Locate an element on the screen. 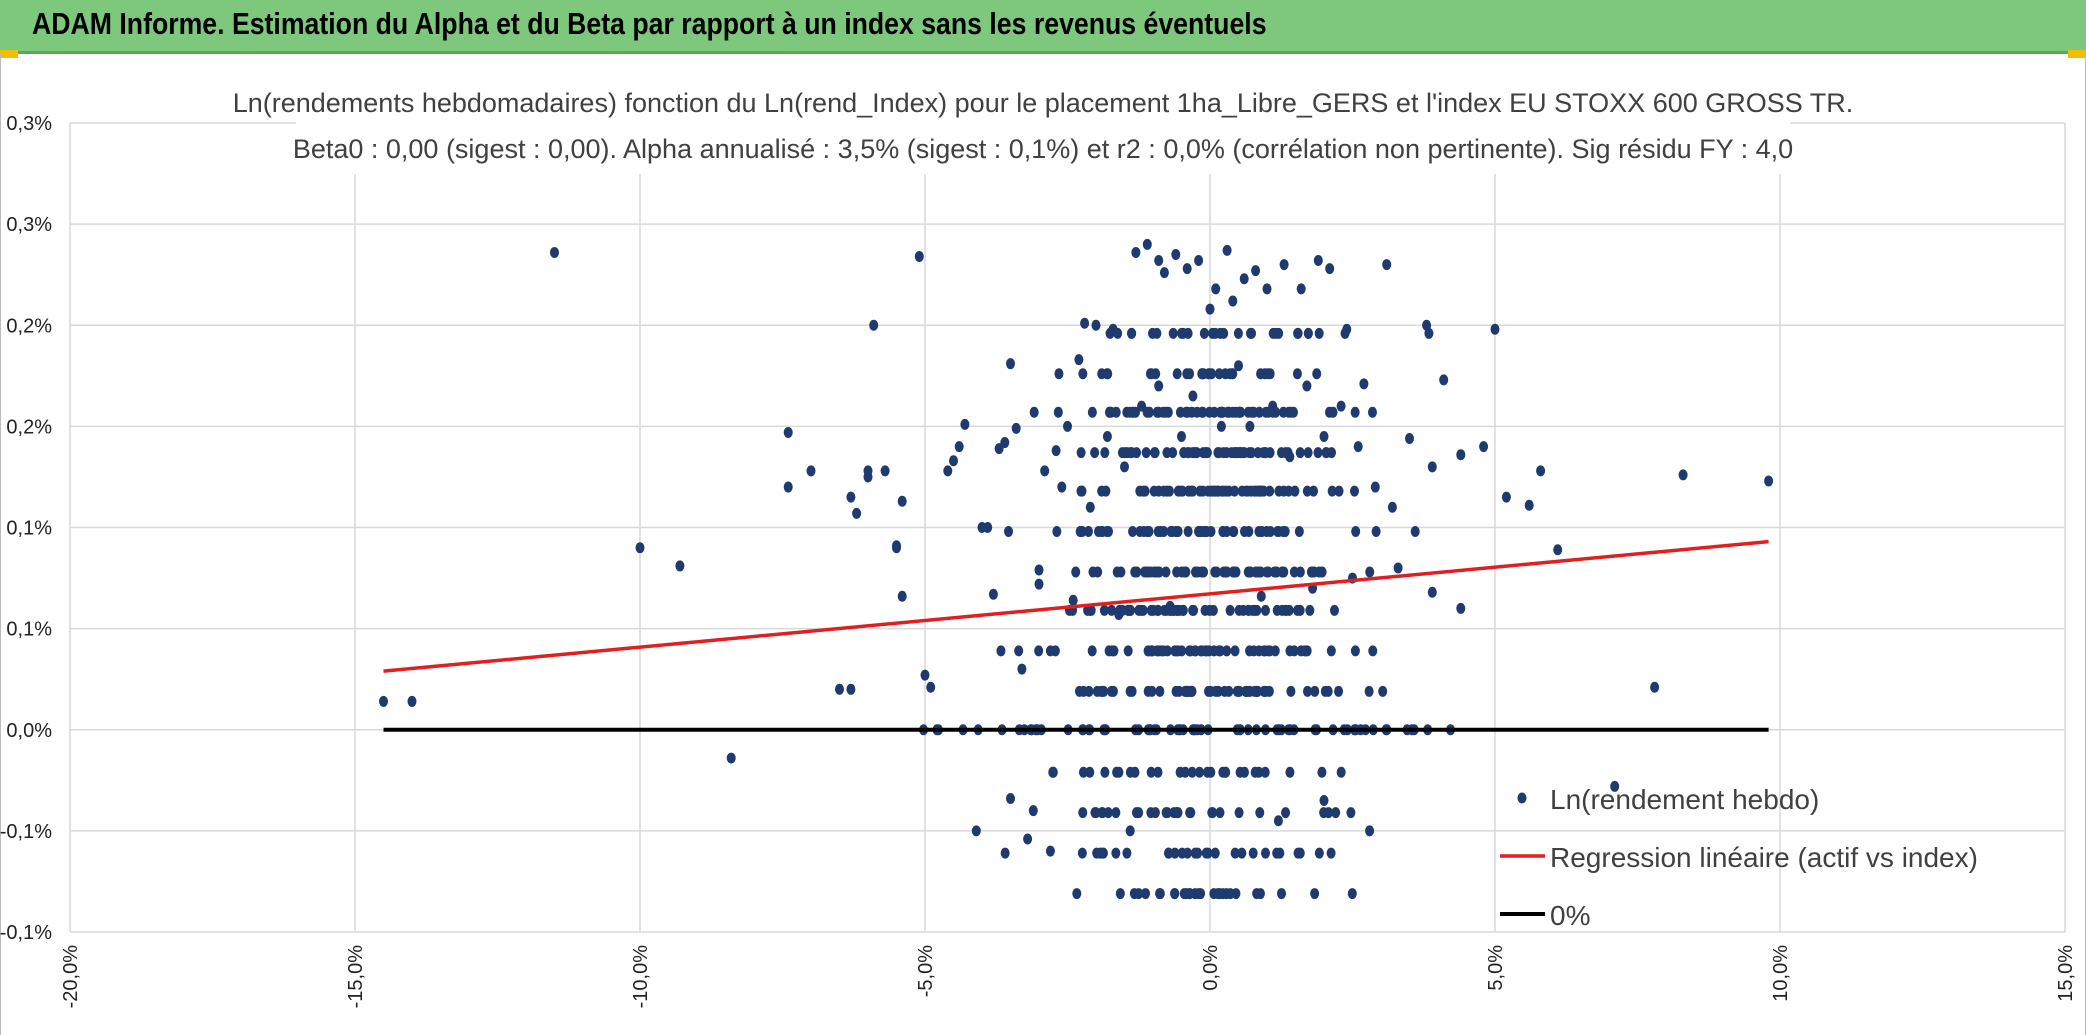  x-tick-label: -20,0% is located at coordinates (71, 977).